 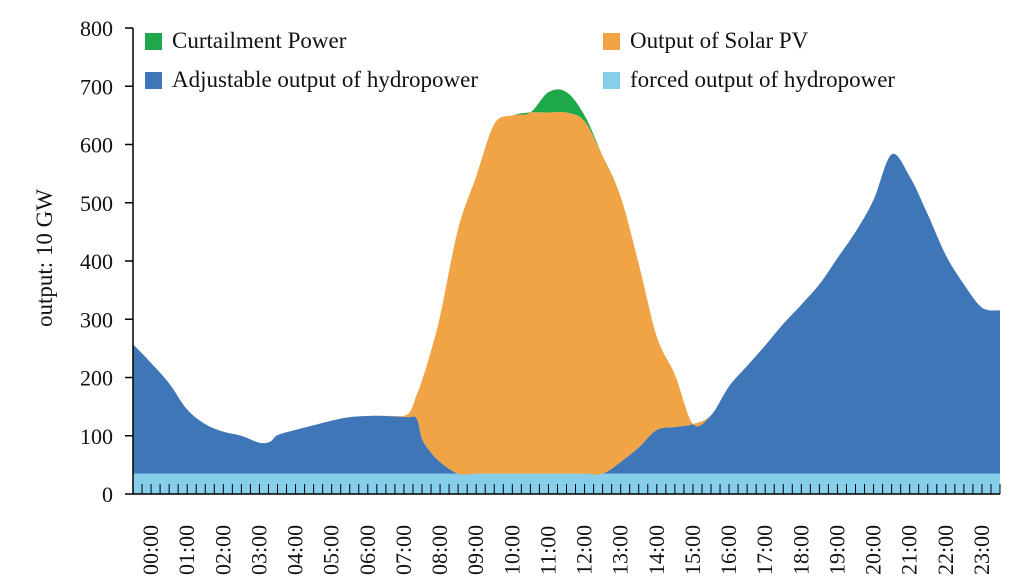 I want to click on x-tick-label: 04:00, so click(x=295, y=550).